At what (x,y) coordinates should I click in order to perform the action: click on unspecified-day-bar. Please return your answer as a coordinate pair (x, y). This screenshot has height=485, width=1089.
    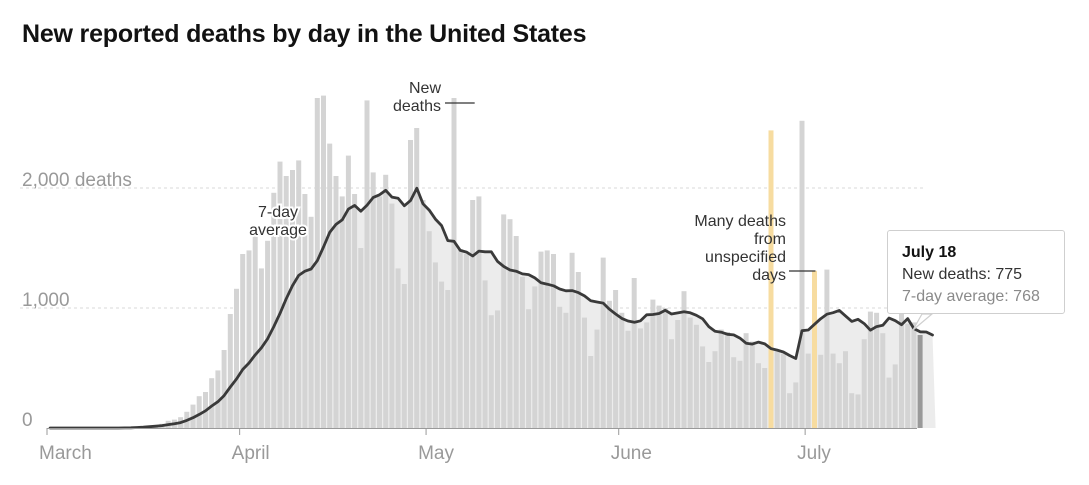
    Looking at the image, I should click on (771, 279).